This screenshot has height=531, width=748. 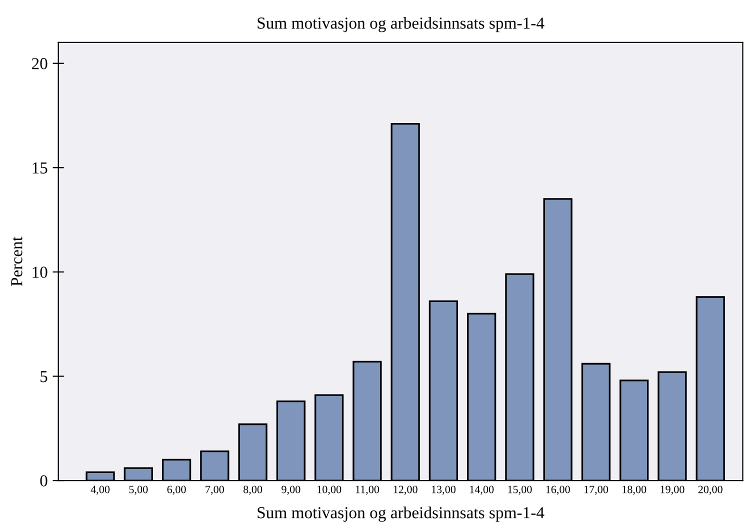 What do you see at coordinates (596, 490) in the screenshot?
I see `x-tick-label: 17,00` at bounding box center [596, 490].